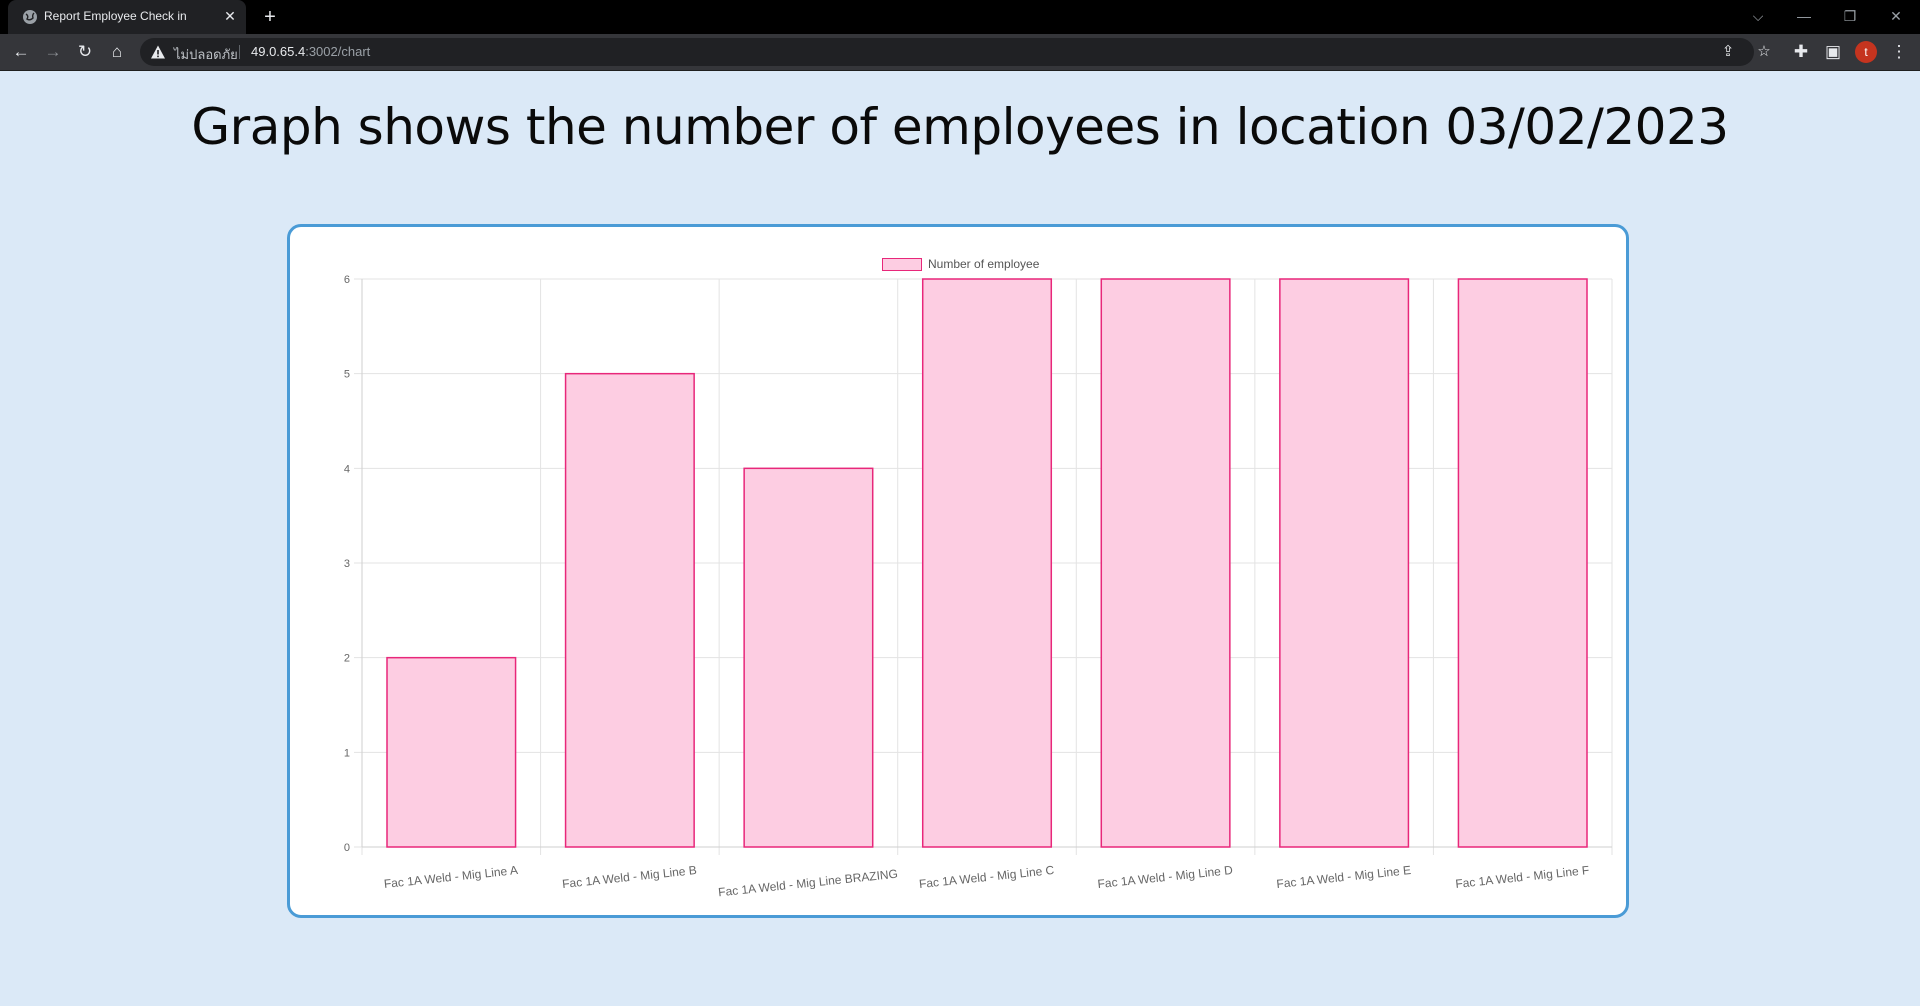 The image size is (1920, 1006). I want to click on back-icon: ←, so click(21, 51).